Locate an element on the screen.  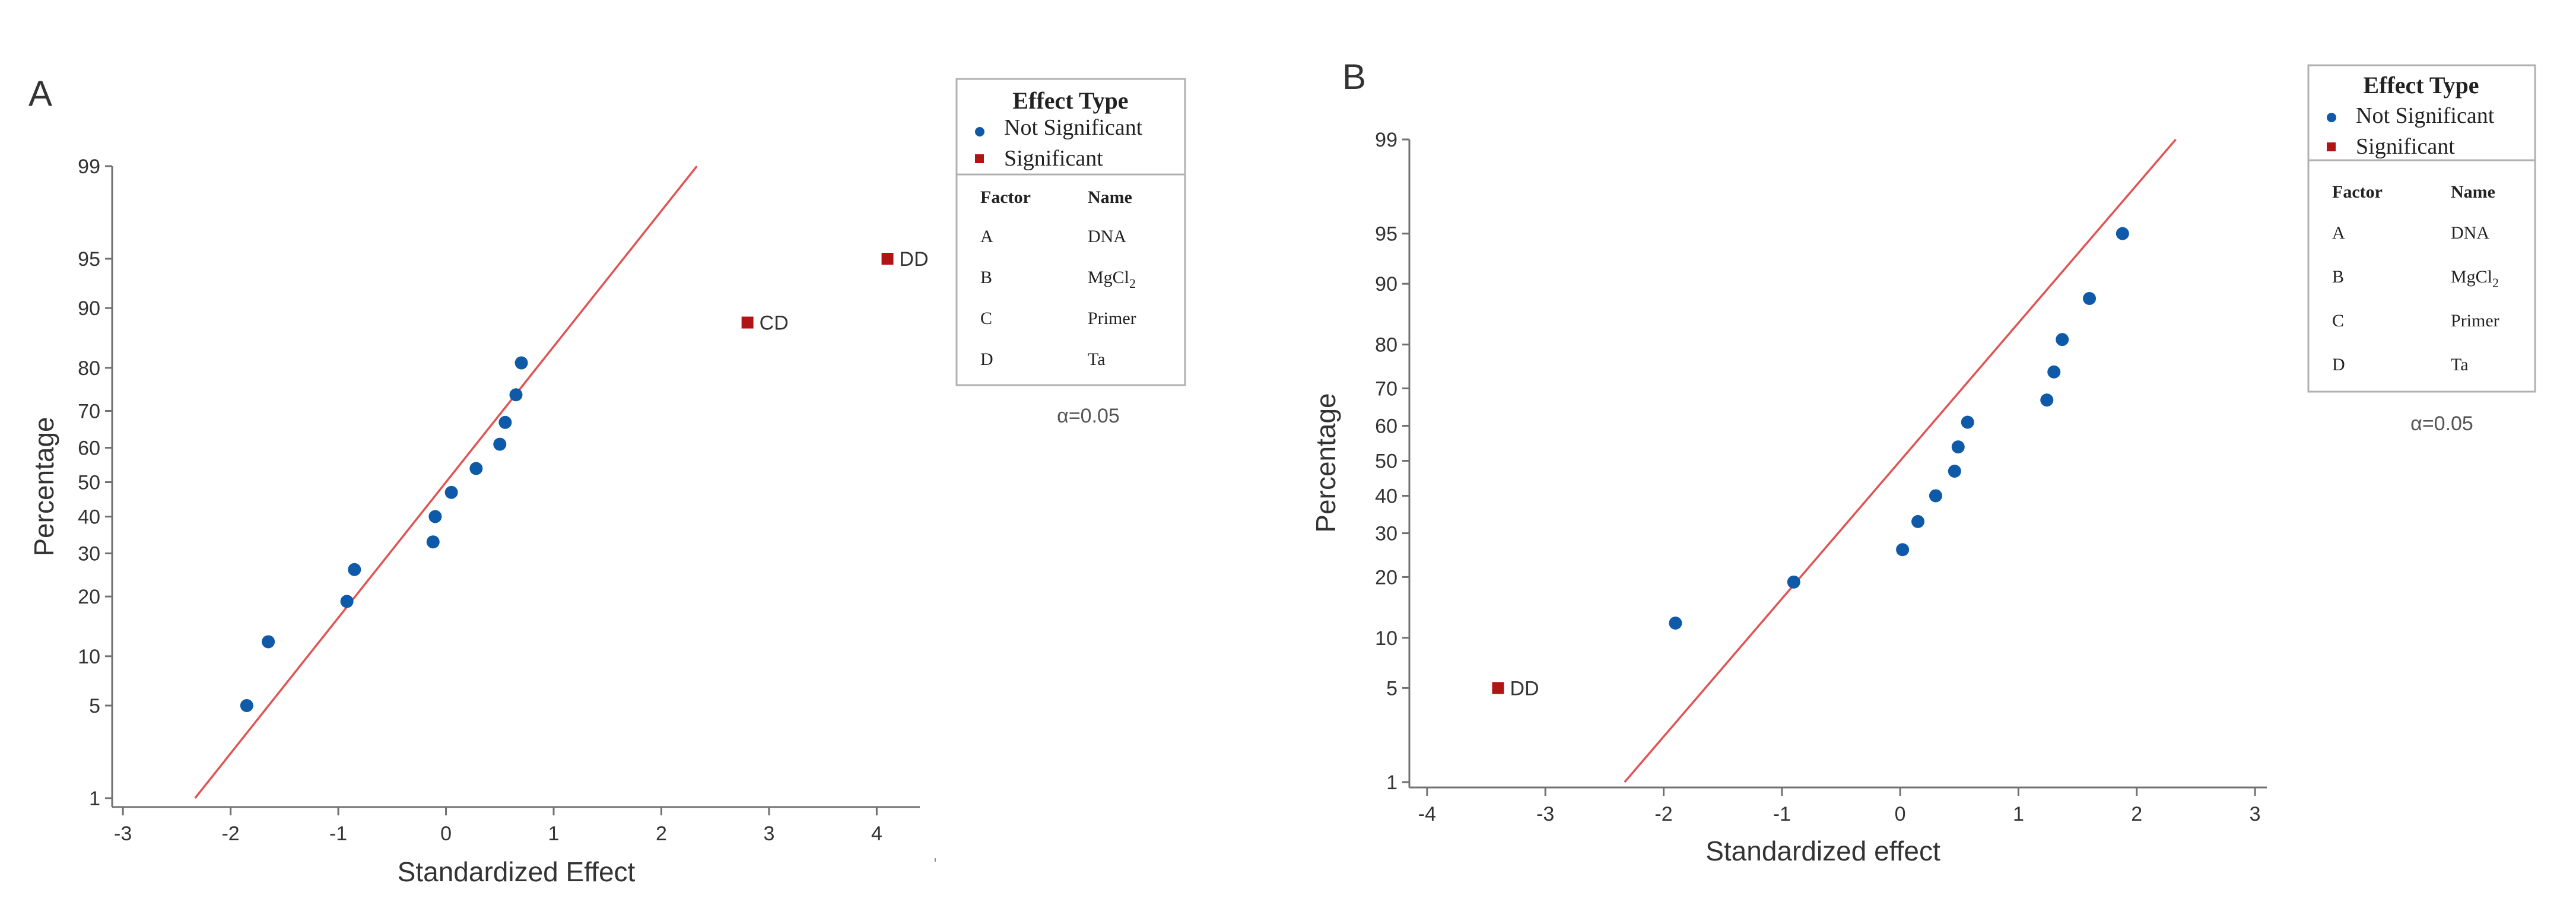
y-tick-label: 80 is located at coordinates (1386, 345).